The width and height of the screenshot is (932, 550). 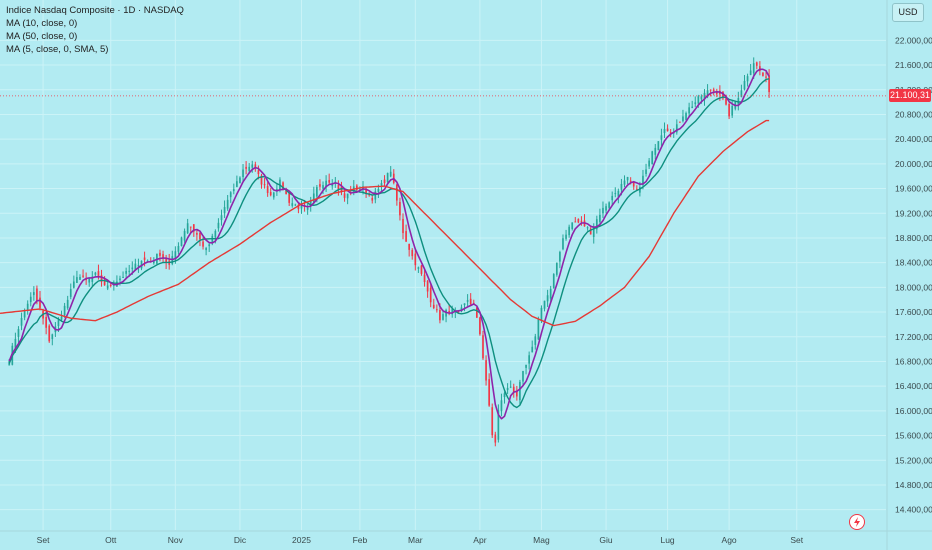 What do you see at coordinates (415, 540) in the screenshot?
I see `x-tick-label: Mar` at bounding box center [415, 540].